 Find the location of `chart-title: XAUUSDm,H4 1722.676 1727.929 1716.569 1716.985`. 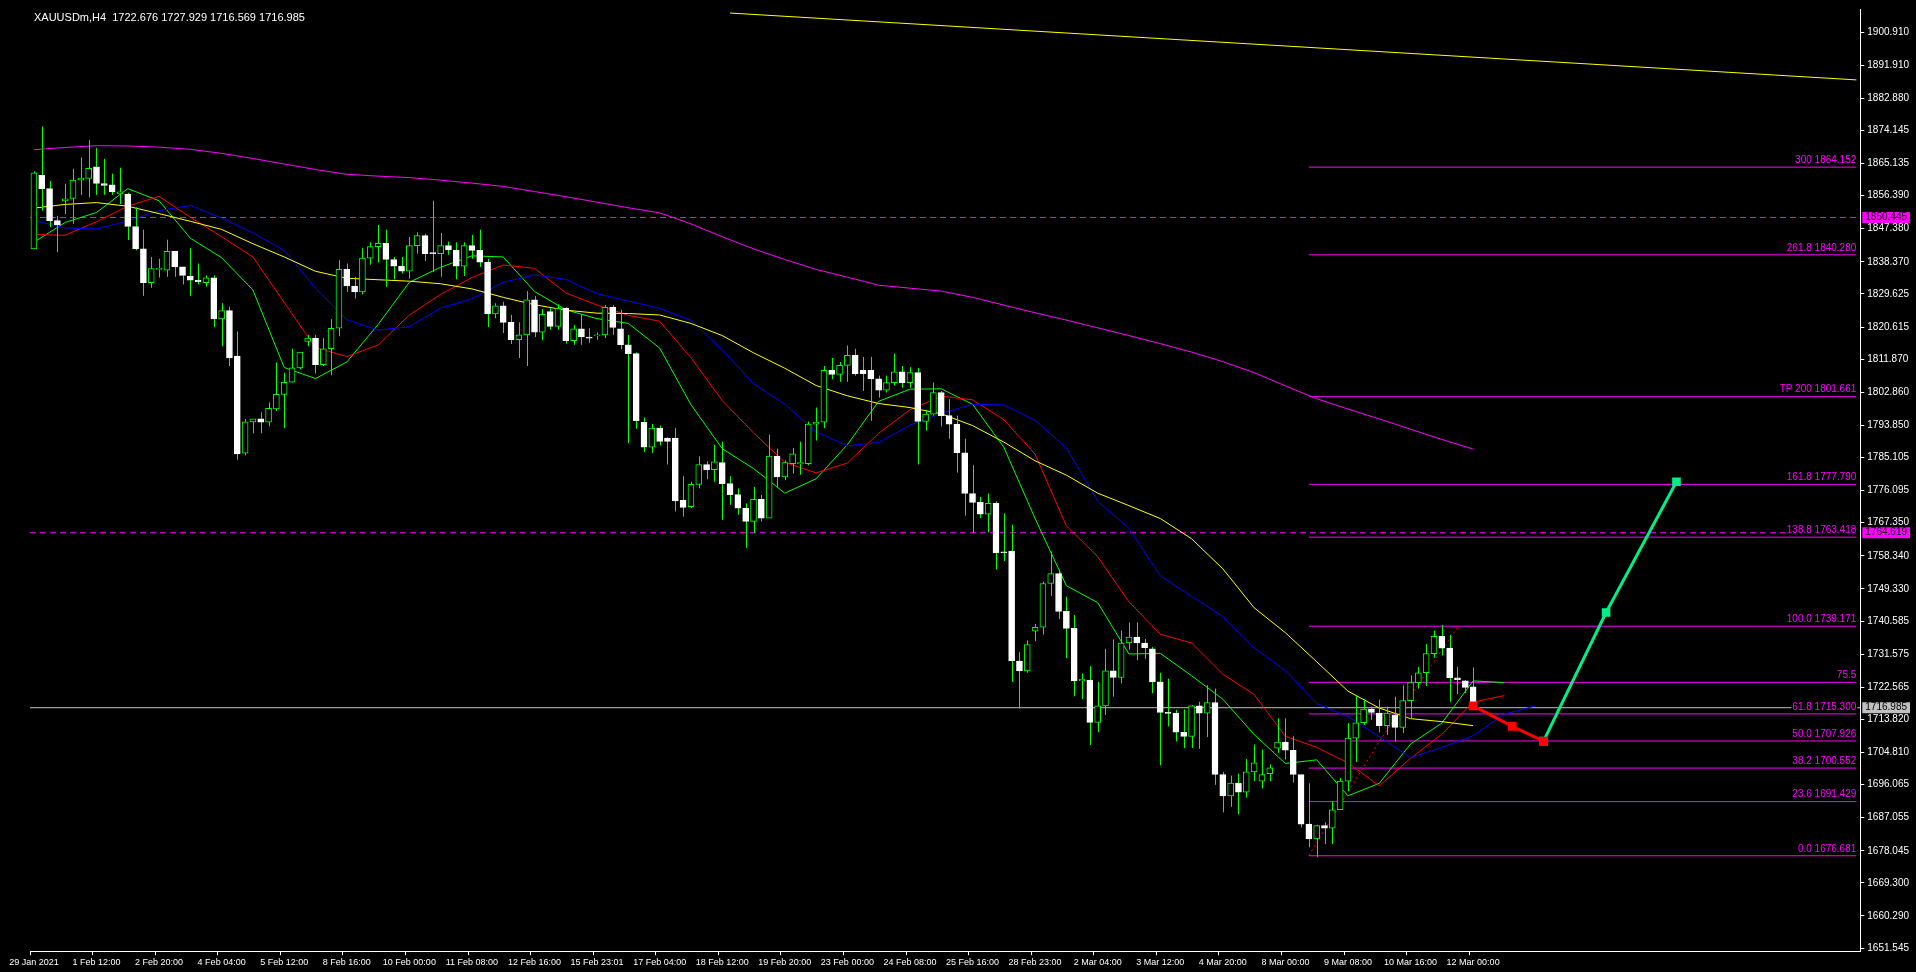

chart-title: XAUUSDm,H4 1722.676 1727.929 1716.569 1716.985 is located at coordinates (169, 16).